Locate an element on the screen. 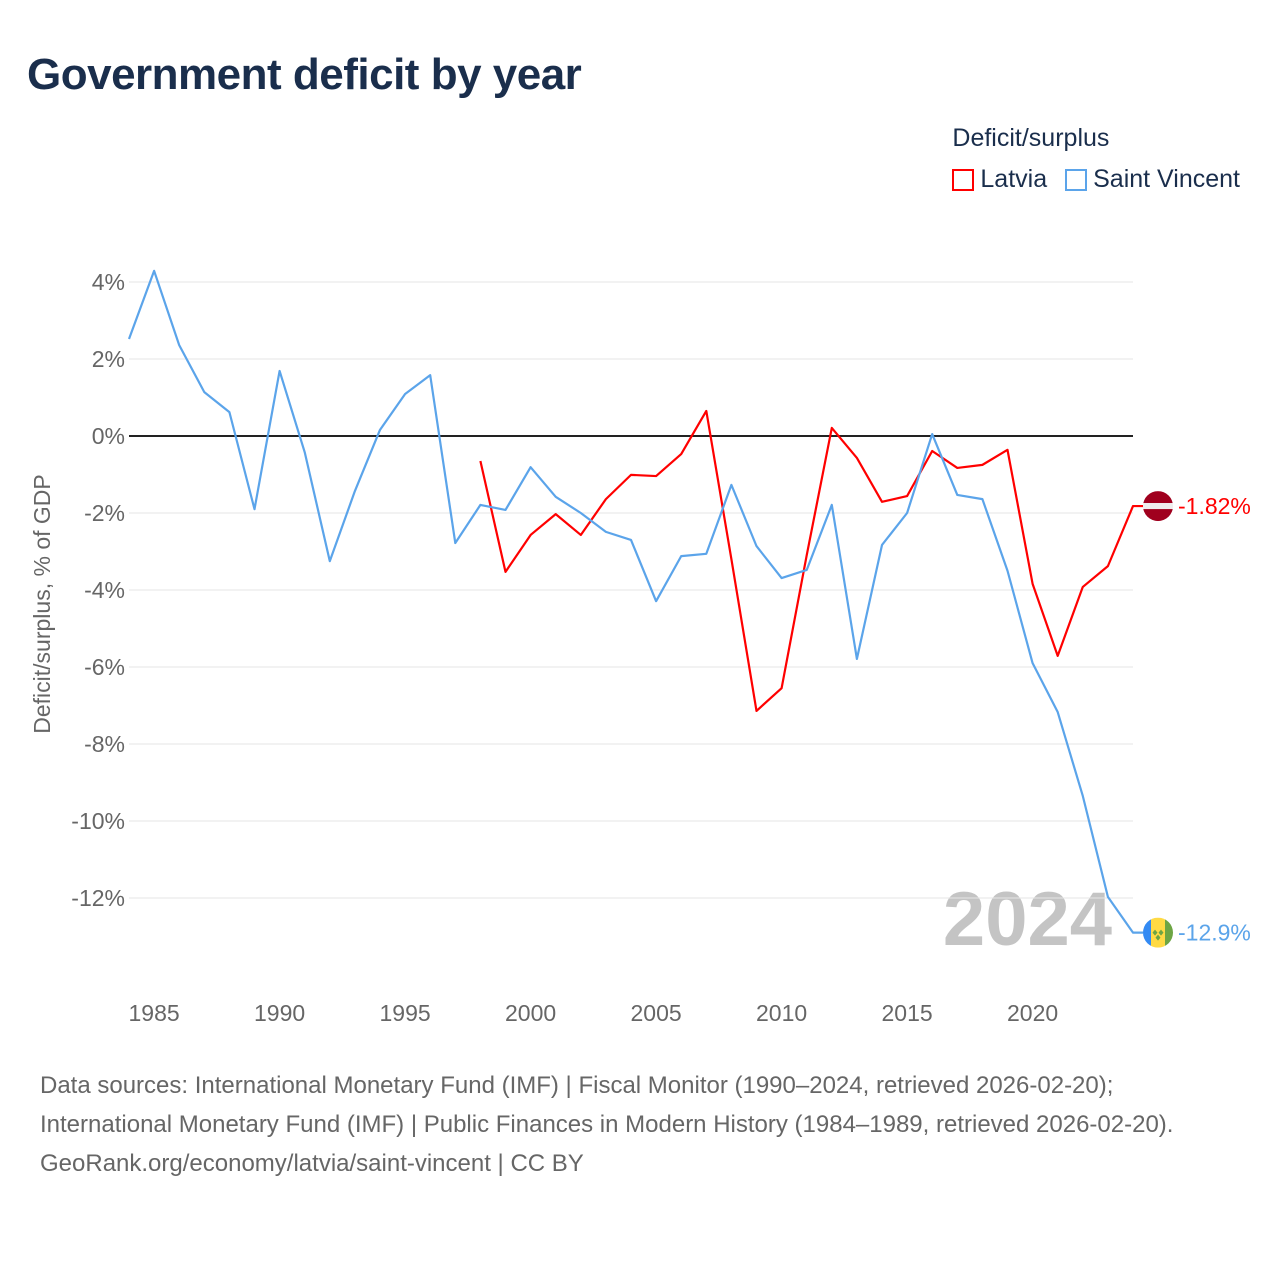 The width and height of the screenshot is (1280, 1280). legend-label-saint-vincent: Saint Vincent is located at coordinates (1166, 179).